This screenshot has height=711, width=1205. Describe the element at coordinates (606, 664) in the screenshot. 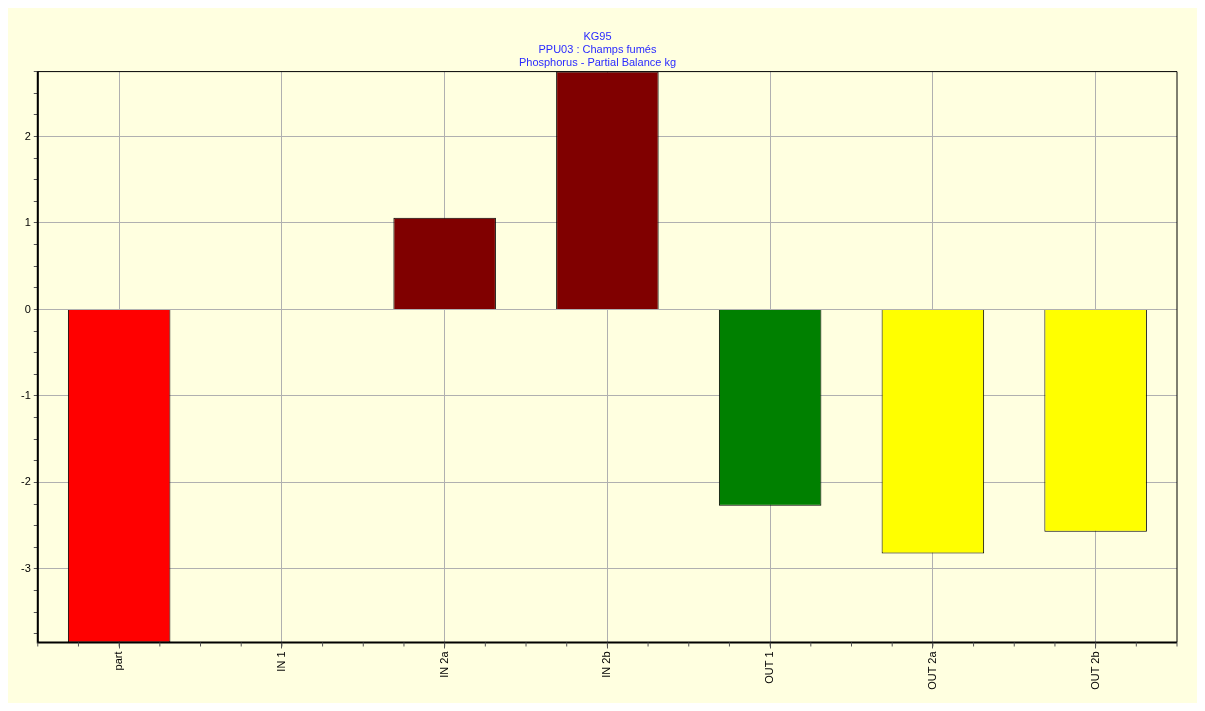

I see `x-tick-label: IN 2b` at that location.